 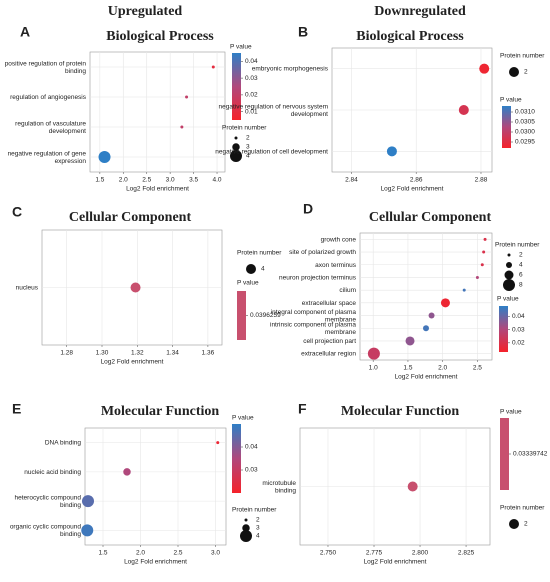 I want to click on x-tick-label: 2.0, so click(x=140, y=553).